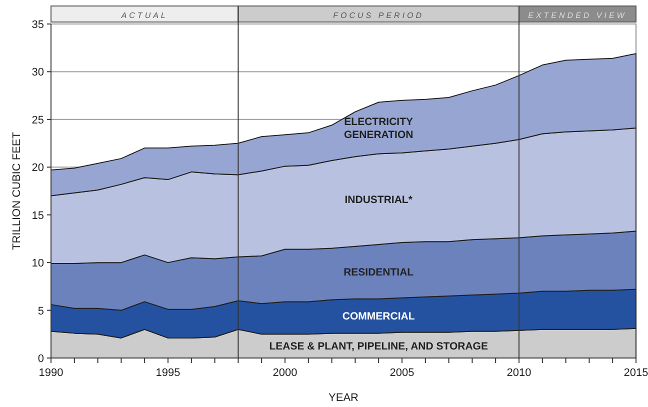  Describe the element at coordinates (38, 216) in the screenshot. I see `y-tick-label: 15` at that location.